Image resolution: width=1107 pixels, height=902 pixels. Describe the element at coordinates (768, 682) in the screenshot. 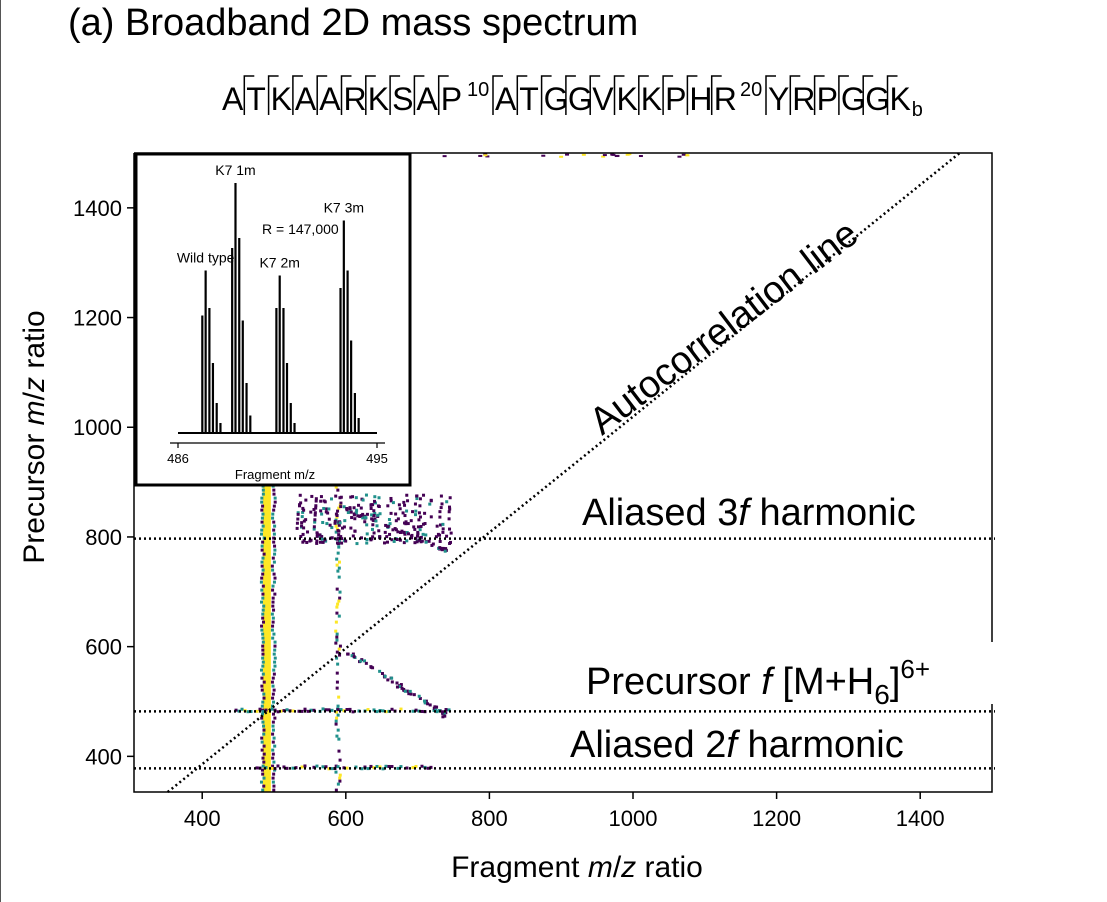

I see `precursor-f: f` at that location.